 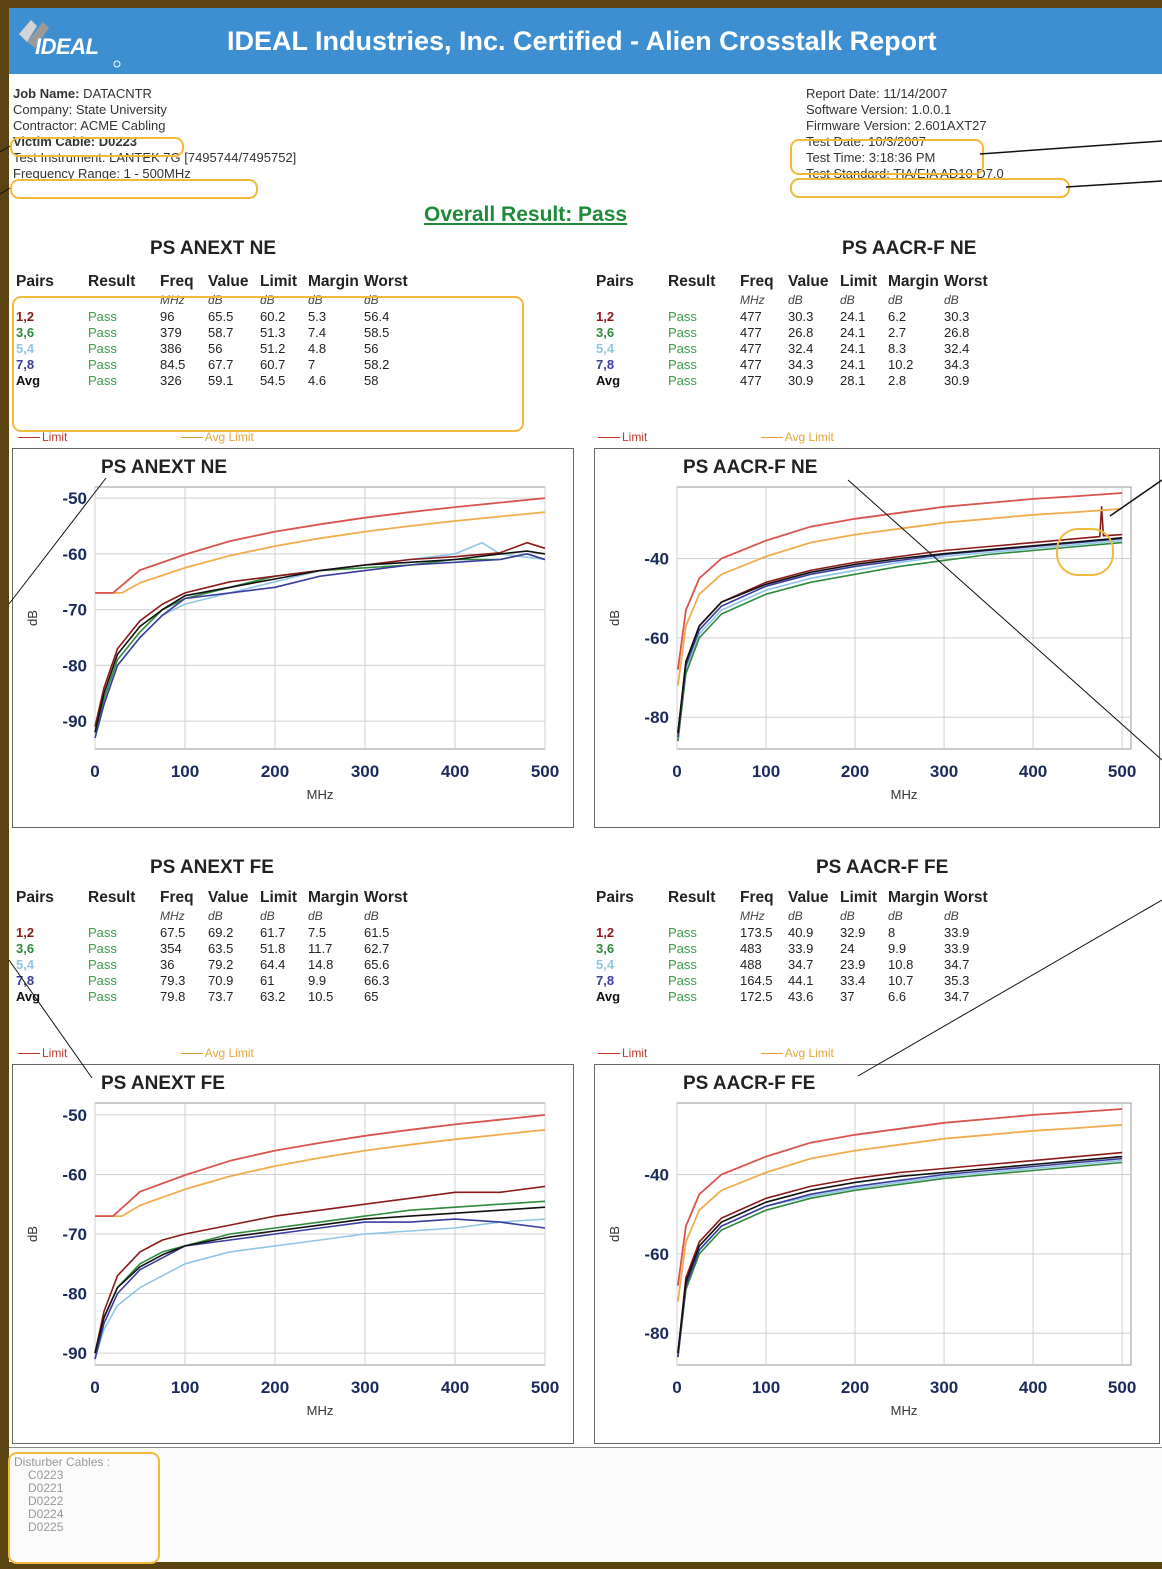 I want to click on column-header: Limit, so click(x=279, y=281).